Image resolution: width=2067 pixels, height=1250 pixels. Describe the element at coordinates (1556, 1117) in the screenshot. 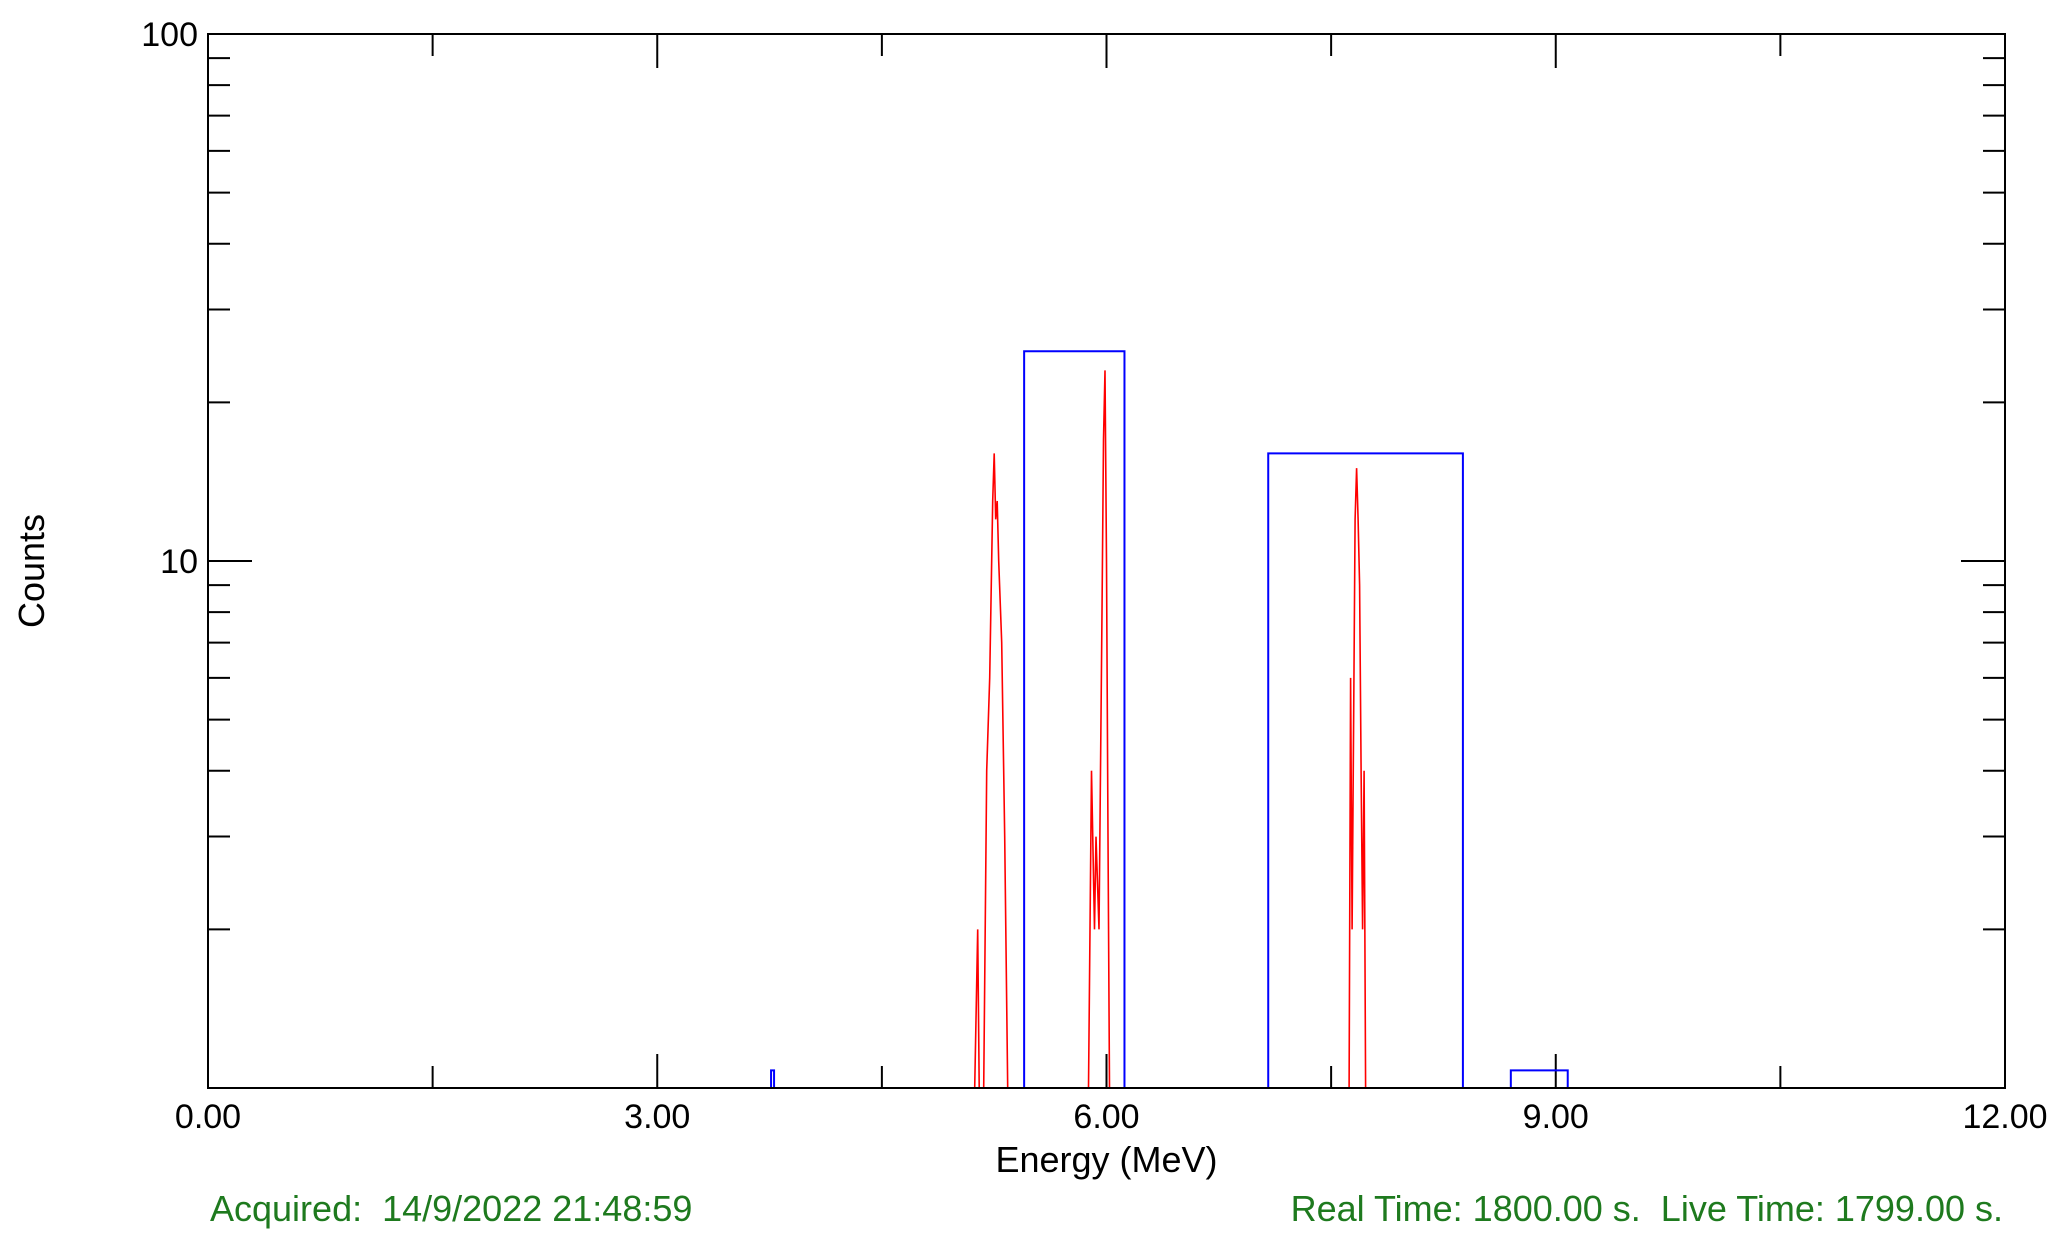

I see `x-tick-label: 9.00` at that location.